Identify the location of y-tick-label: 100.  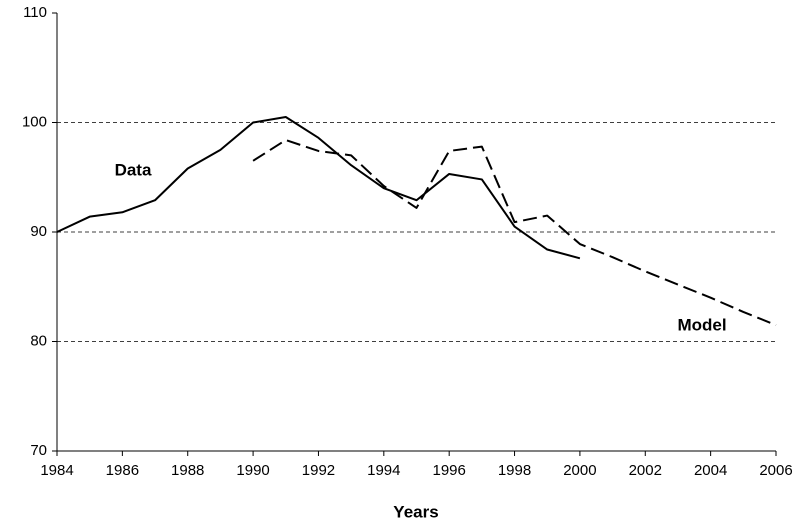
(34, 121).